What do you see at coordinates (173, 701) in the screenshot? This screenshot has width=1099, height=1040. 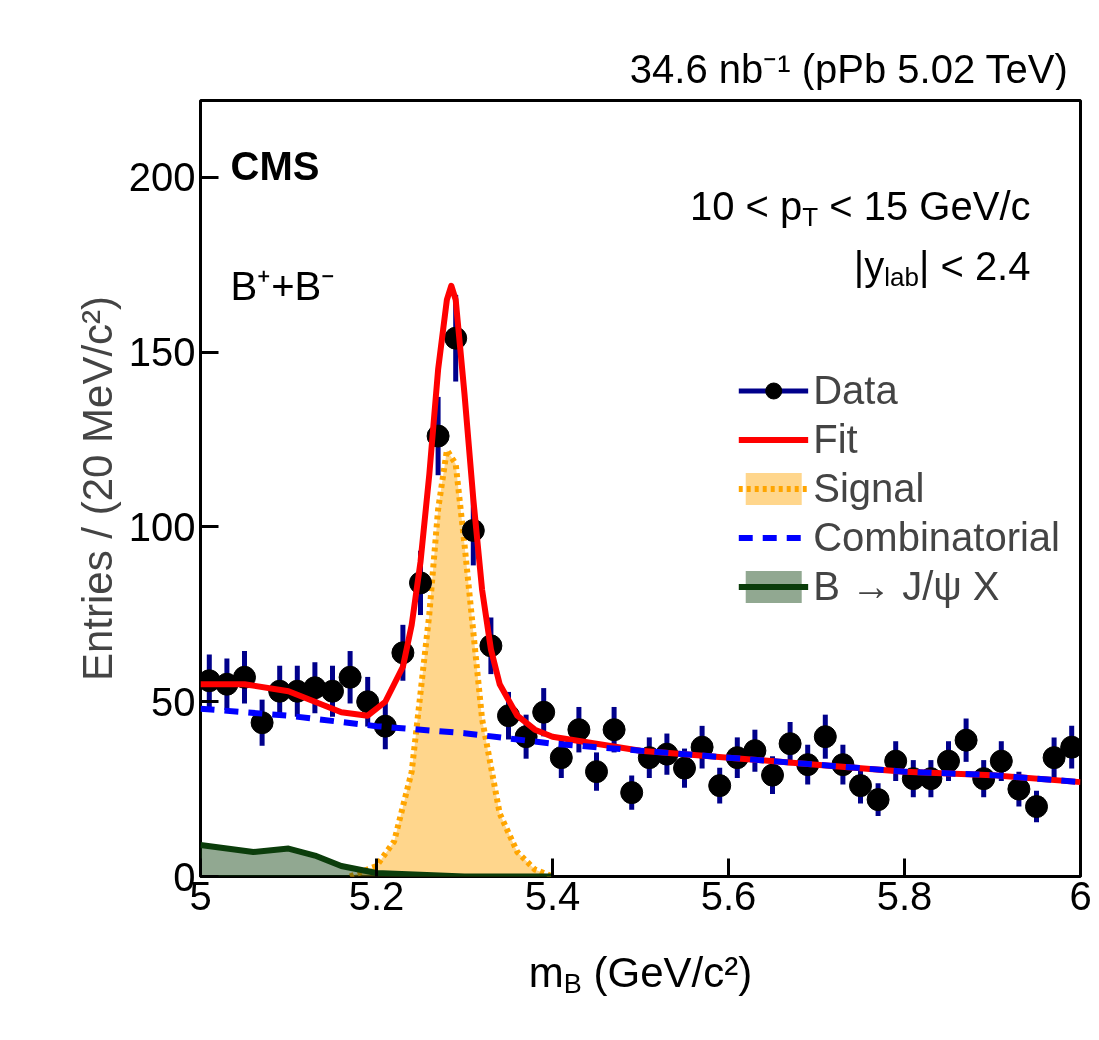 I see `y-tick-label: 50` at bounding box center [173, 701].